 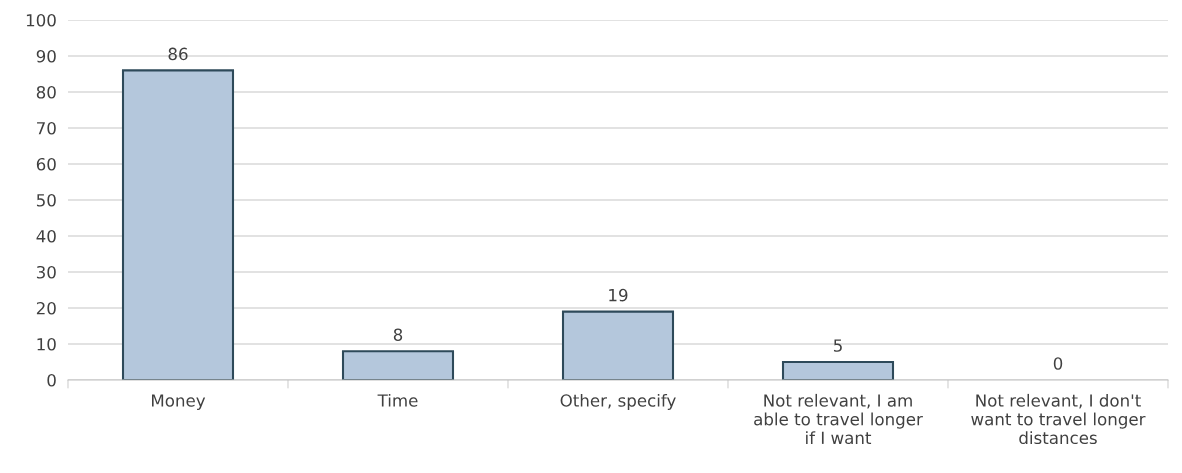 What do you see at coordinates (398, 335) in the screenshot?
I see `data-label: 8` at bounding box center [398, 335].